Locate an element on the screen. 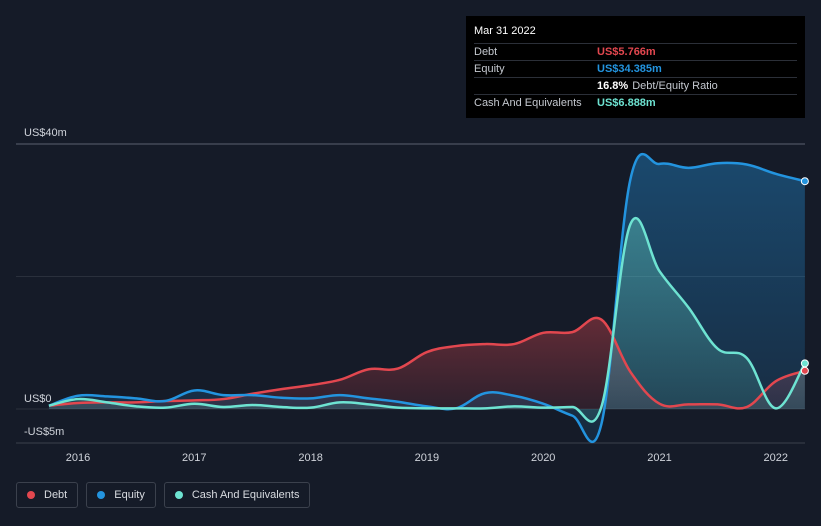 The width and height of the screenshot is (821, 526). tooltip-cash-label: Cash And Equivalents is located at coordinates (528, 103).